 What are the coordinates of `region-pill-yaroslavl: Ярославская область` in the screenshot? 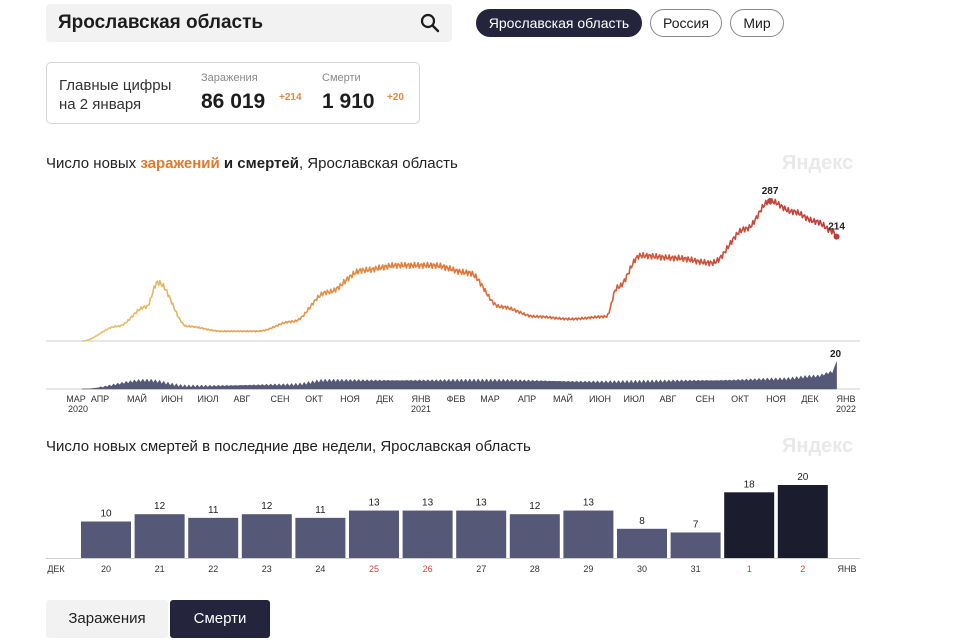 It's located at (559, 23).